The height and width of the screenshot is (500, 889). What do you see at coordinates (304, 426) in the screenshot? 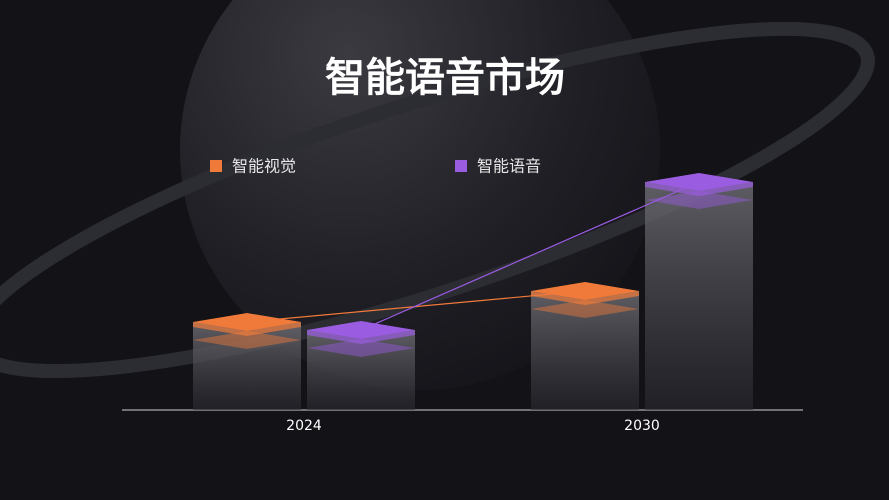
I see `x-tick-label: 2024` at bounding box center [304, 426].